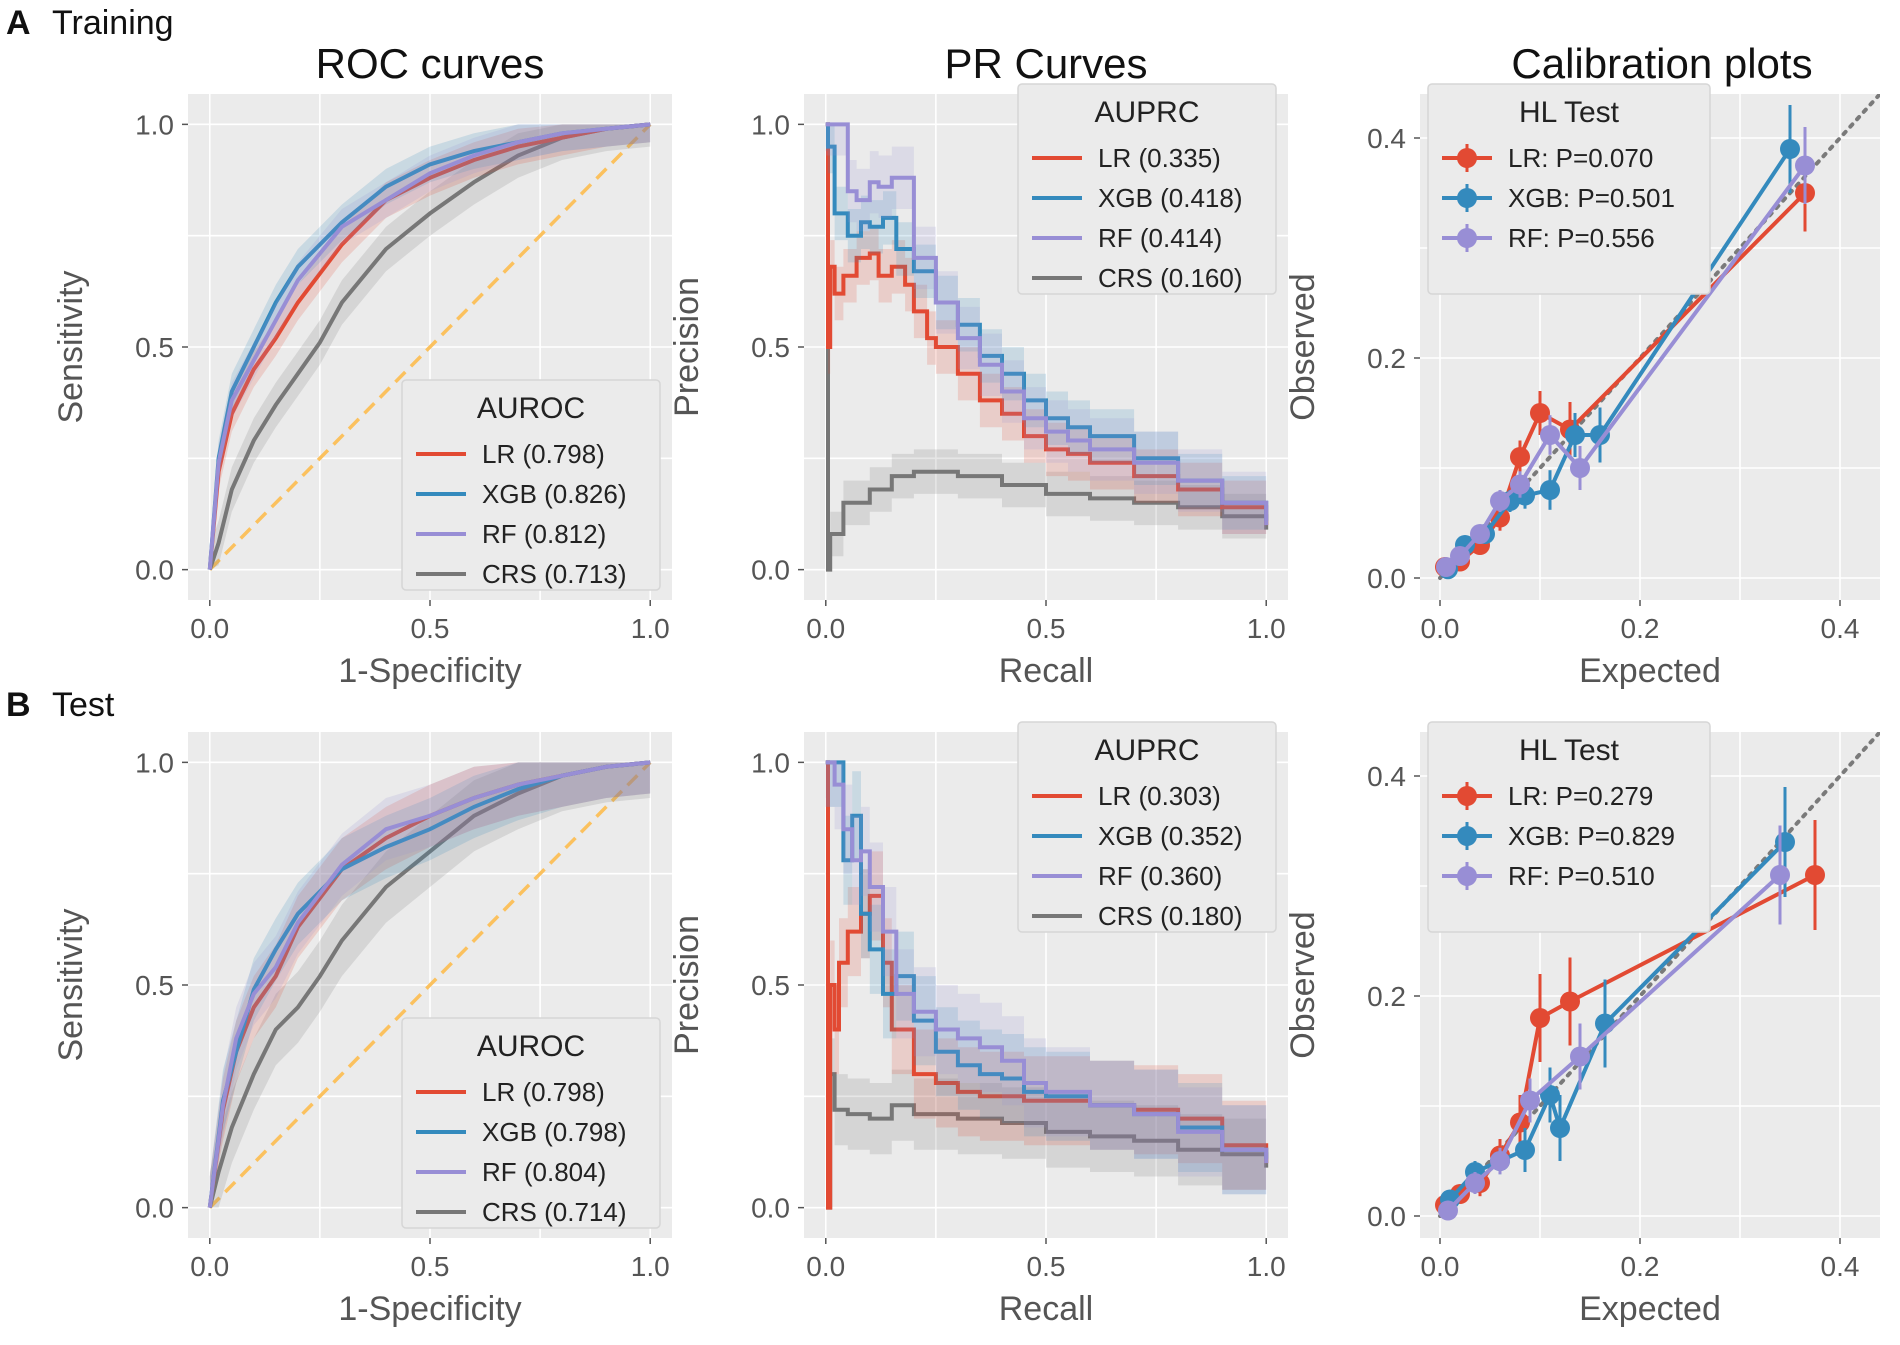  What do you see at coordinates (1170, 916) in the screenshot?
I see `legend-label-crs: CRS (0.180)` at bounding box center [1170, 916].